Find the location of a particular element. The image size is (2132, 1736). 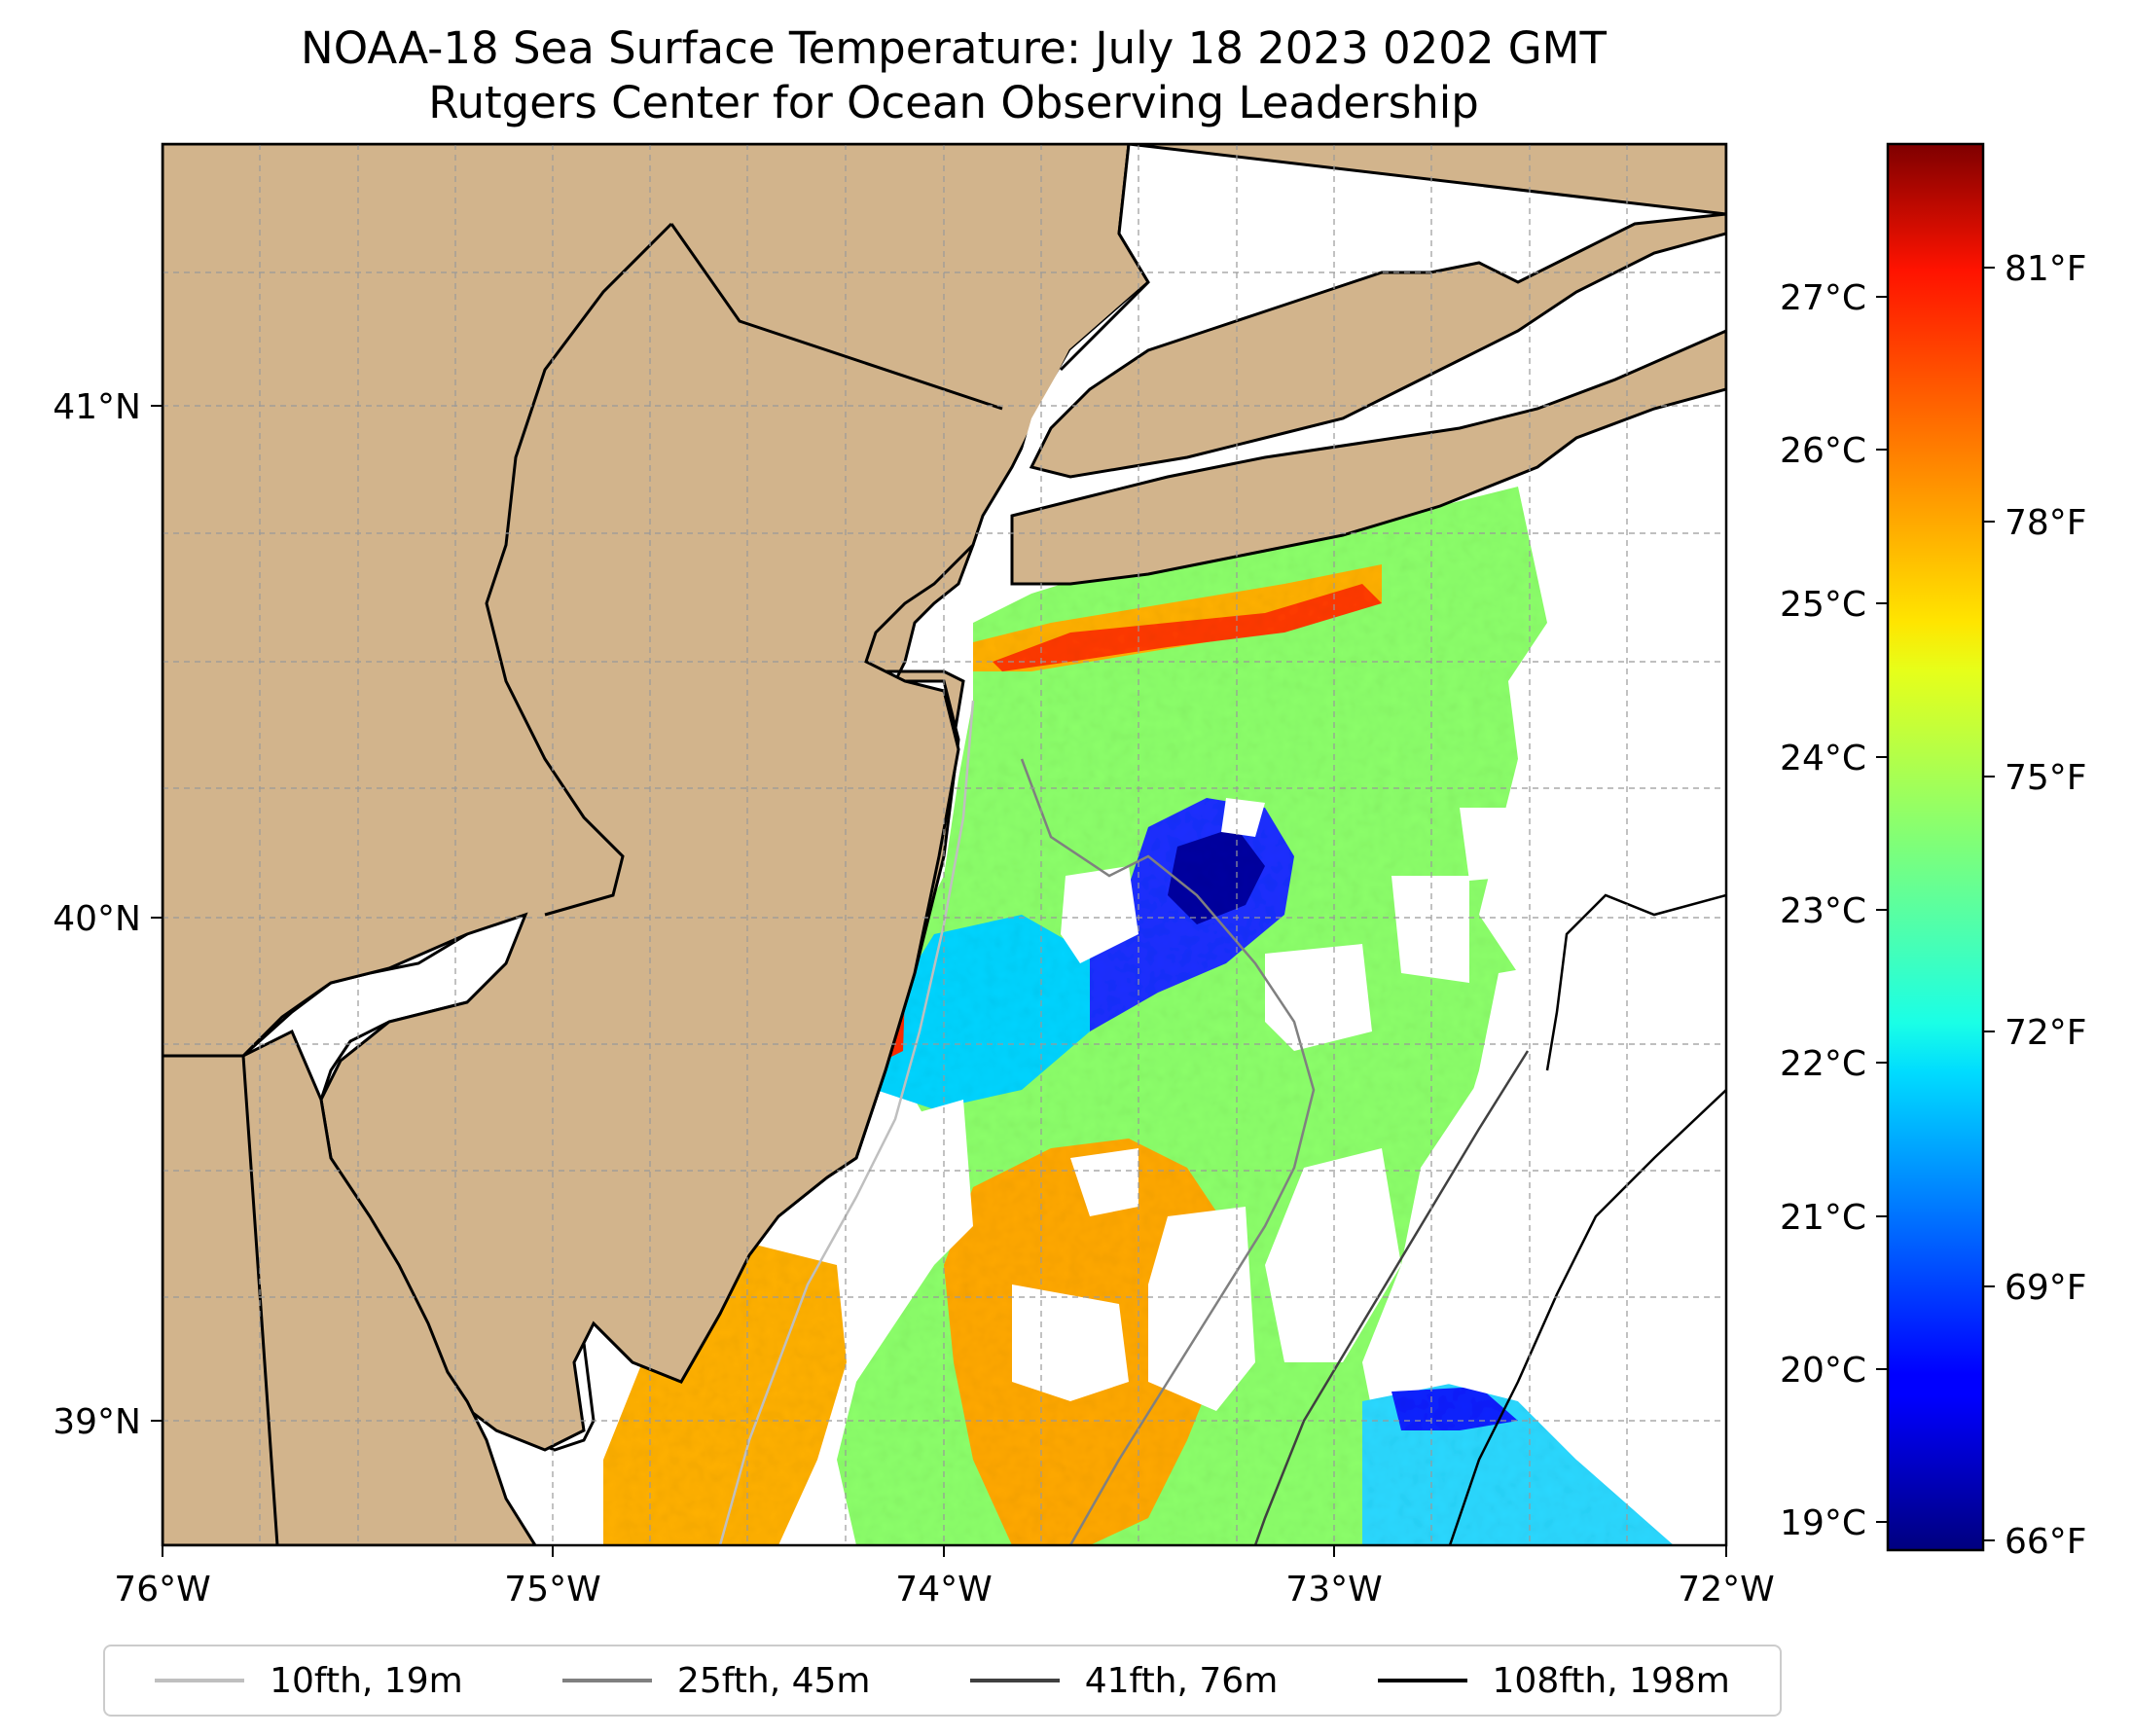

c-tick-22: 22°C is located at coordinates (1823, 1064).